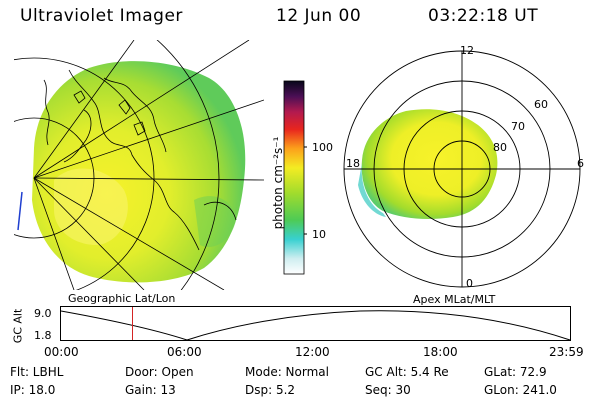 The height and width of the screenshot is (400, 600). What do you see at coordinates (469, 283) in the screenshot?
I see `mlt-label-0: 0` at bounding box center [469, 283].